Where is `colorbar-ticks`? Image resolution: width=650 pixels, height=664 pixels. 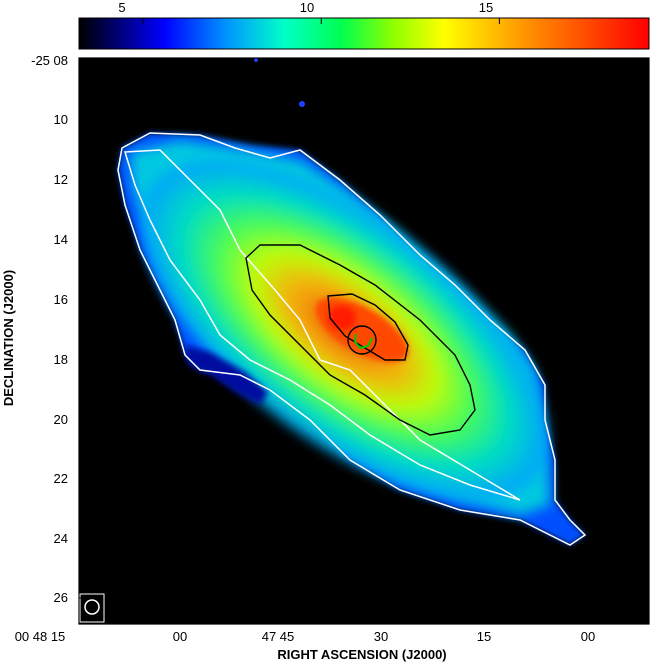 colorbar-ticks is located at coordinates (321, 21).